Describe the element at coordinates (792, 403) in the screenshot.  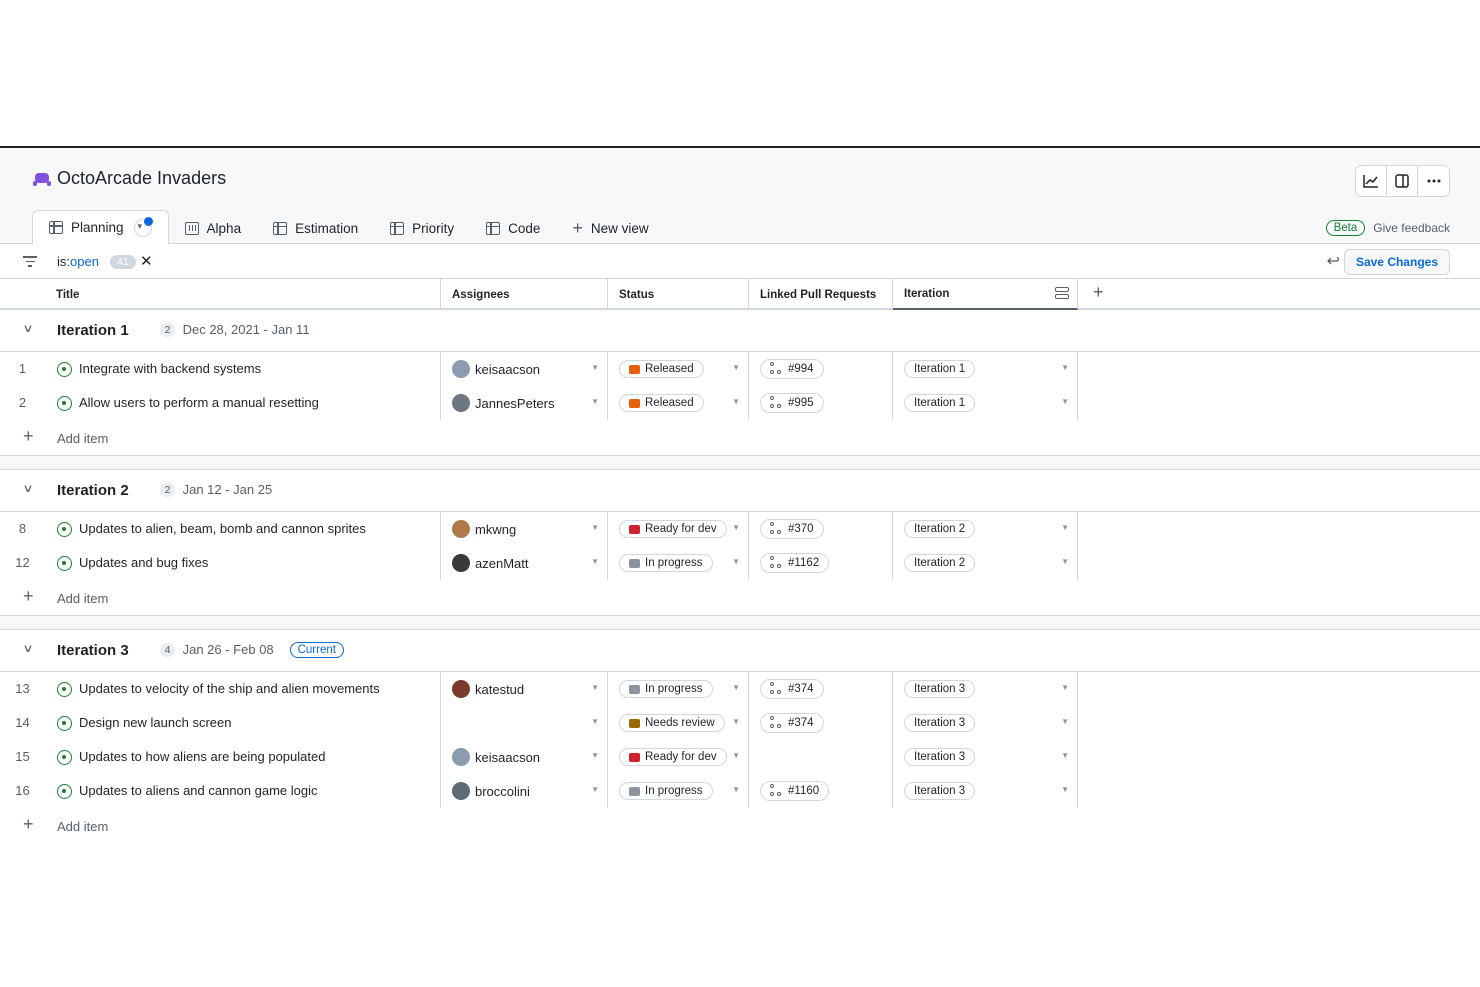
I see `linked-pr-pill: #995` at that location.